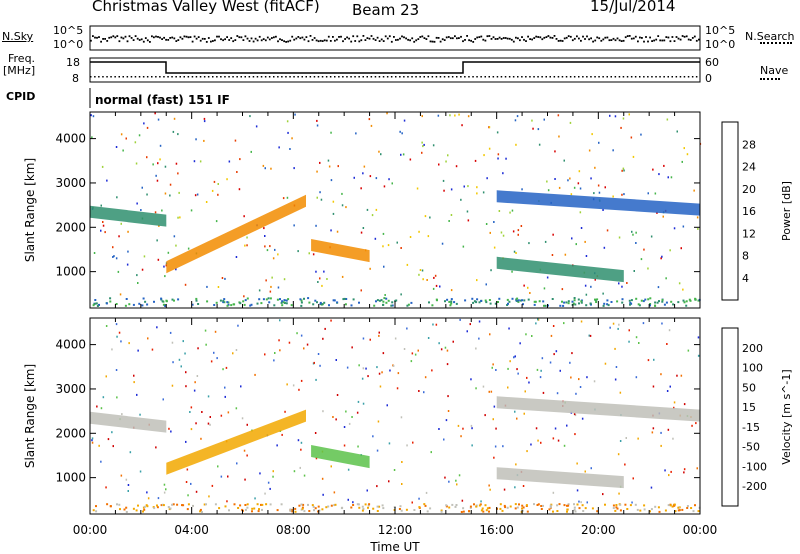  What do you see at coordinates (30, 210) in the screenshot?
I see `power-ylabel: Slant Range [km]` at bounding box center [30, 210].